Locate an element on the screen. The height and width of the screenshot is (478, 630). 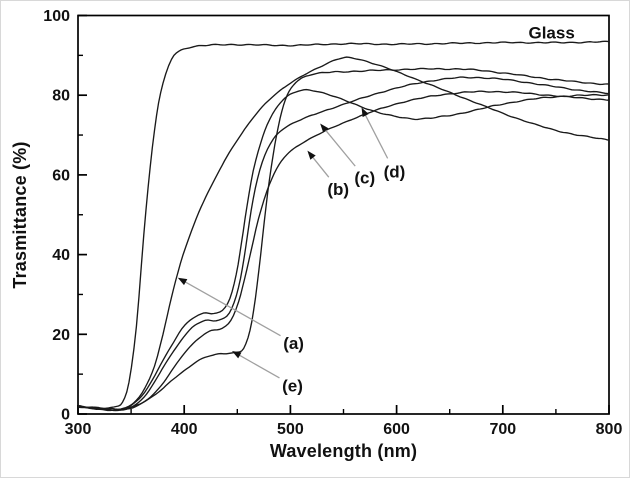
x-tick-label: 700 is located at coordinates (502, 429).